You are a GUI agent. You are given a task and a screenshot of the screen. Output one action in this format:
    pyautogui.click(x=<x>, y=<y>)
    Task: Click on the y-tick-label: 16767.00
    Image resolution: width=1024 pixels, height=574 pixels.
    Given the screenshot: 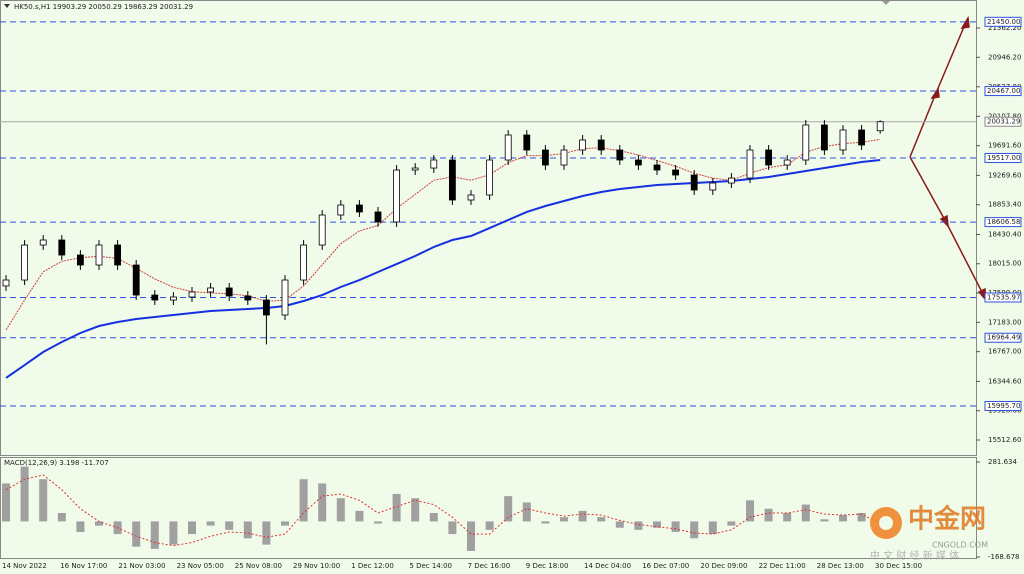 What is the action you would take?
    pyautogui.click(x=1004, y=352)
    